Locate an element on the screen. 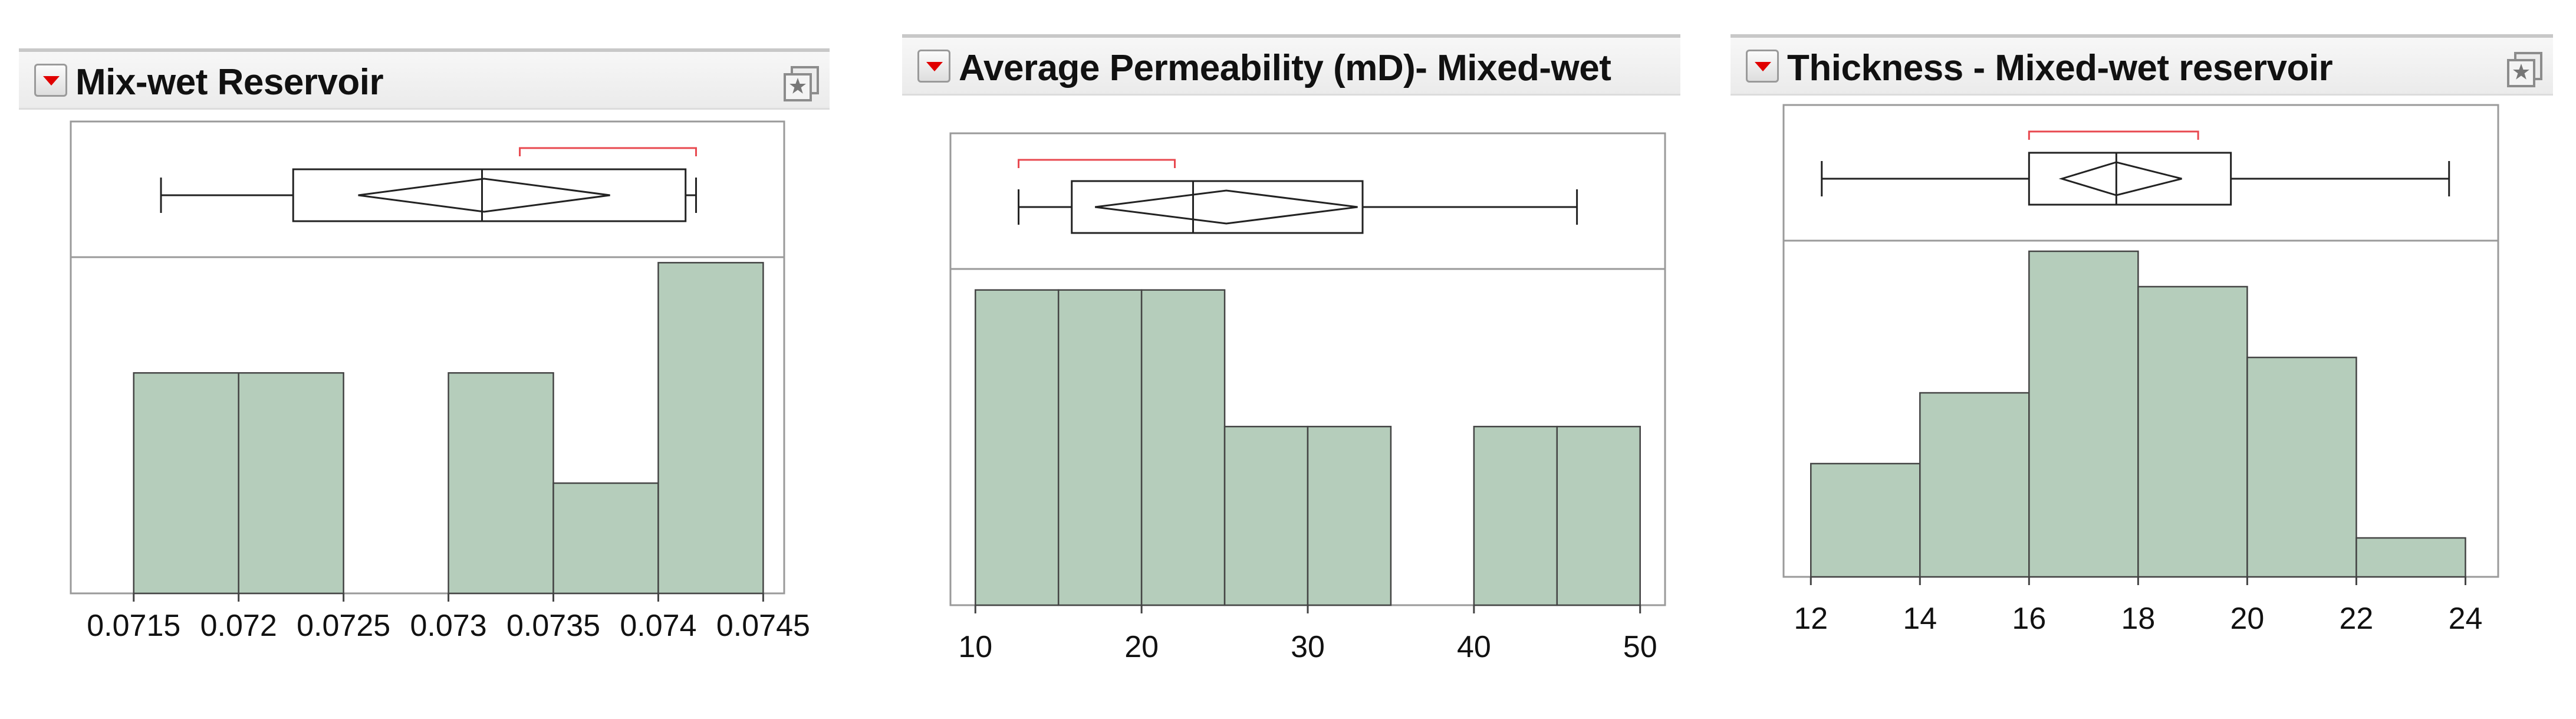  x-tick-label: 18 is located at coordinates (2138, 619).